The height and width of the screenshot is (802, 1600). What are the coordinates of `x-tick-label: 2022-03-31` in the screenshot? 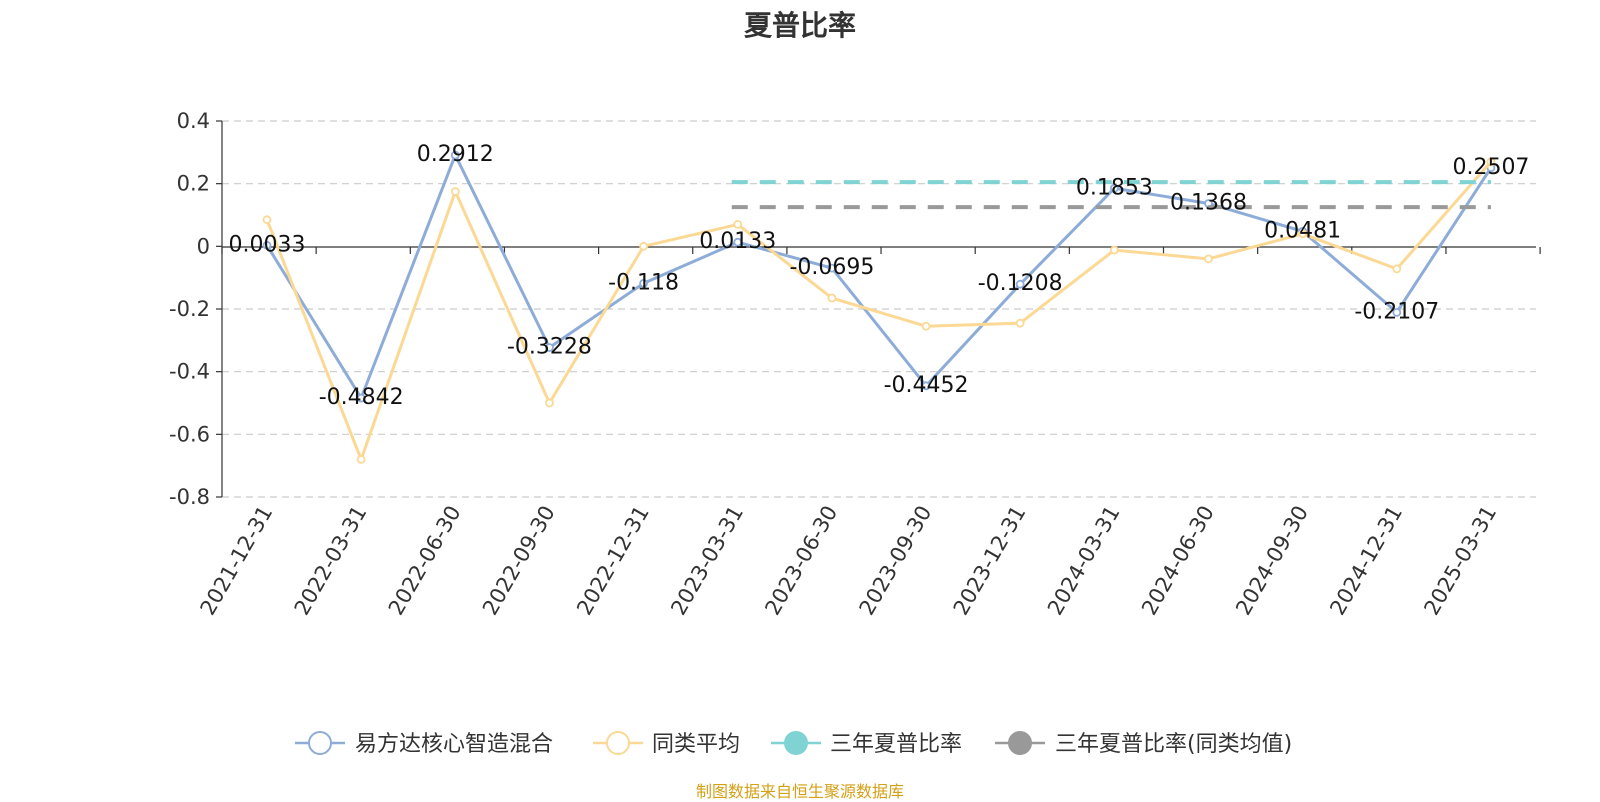 It's located at (331, 561).